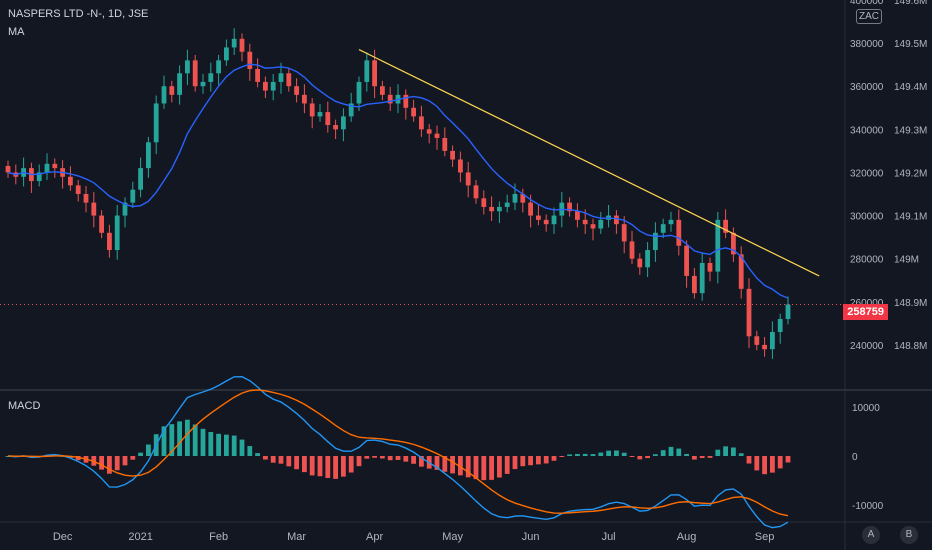 This screenshot has width=932, height=550. I want to click on secondary-axis-label: 149.5M, so click(910, 44).